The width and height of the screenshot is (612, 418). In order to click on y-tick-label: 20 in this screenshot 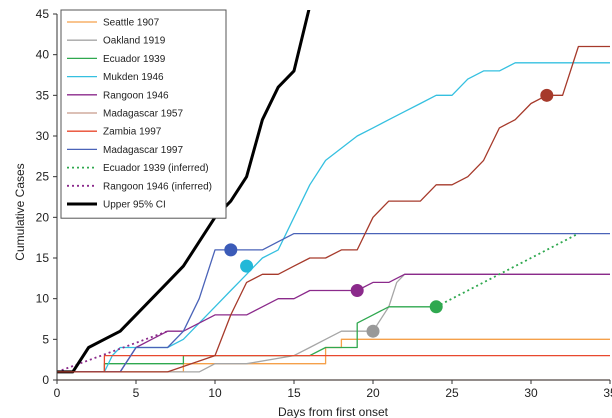, I will do `click(43, 217)`.